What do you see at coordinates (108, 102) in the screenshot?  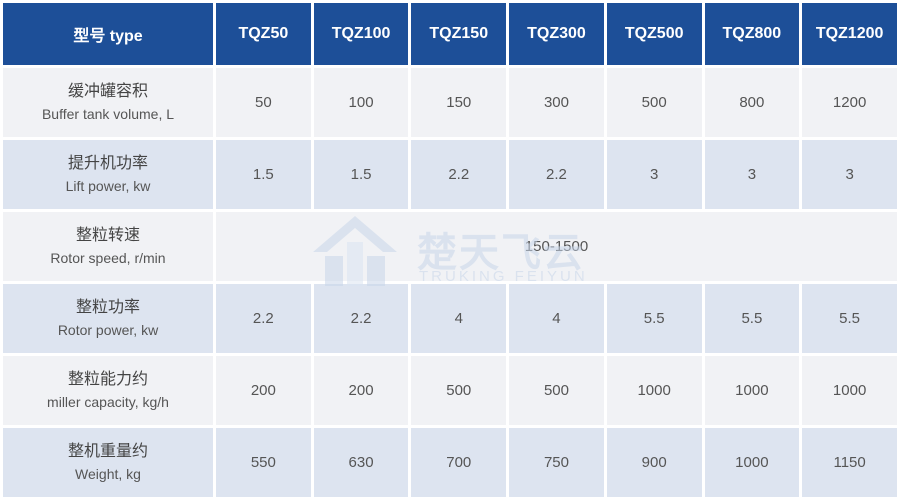 I see `row-label: 缓冲罐容积 Buffer tank volume, L` at bounding box center [108, 102].